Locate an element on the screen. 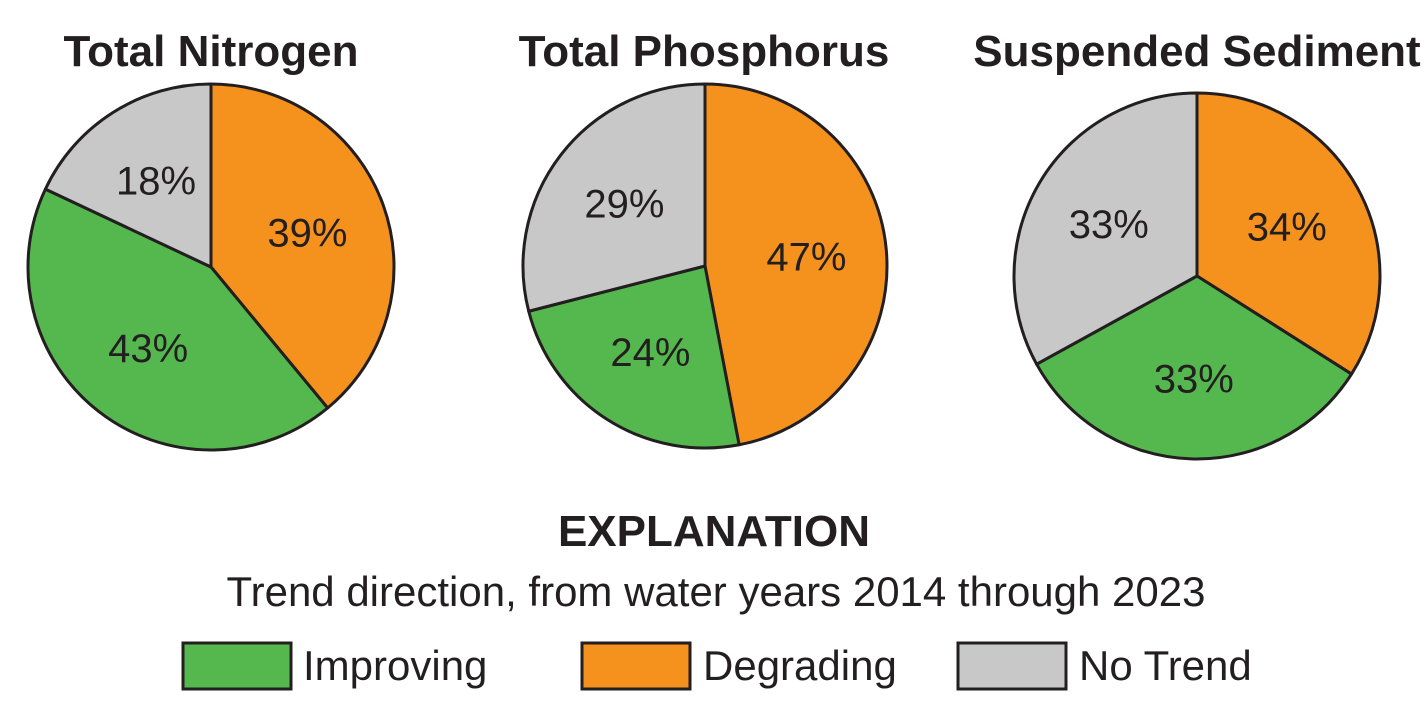 This screenshot has height=722, width=1428. pie-slice-total-phosphorus-improving is located at coordinates (634, 357).